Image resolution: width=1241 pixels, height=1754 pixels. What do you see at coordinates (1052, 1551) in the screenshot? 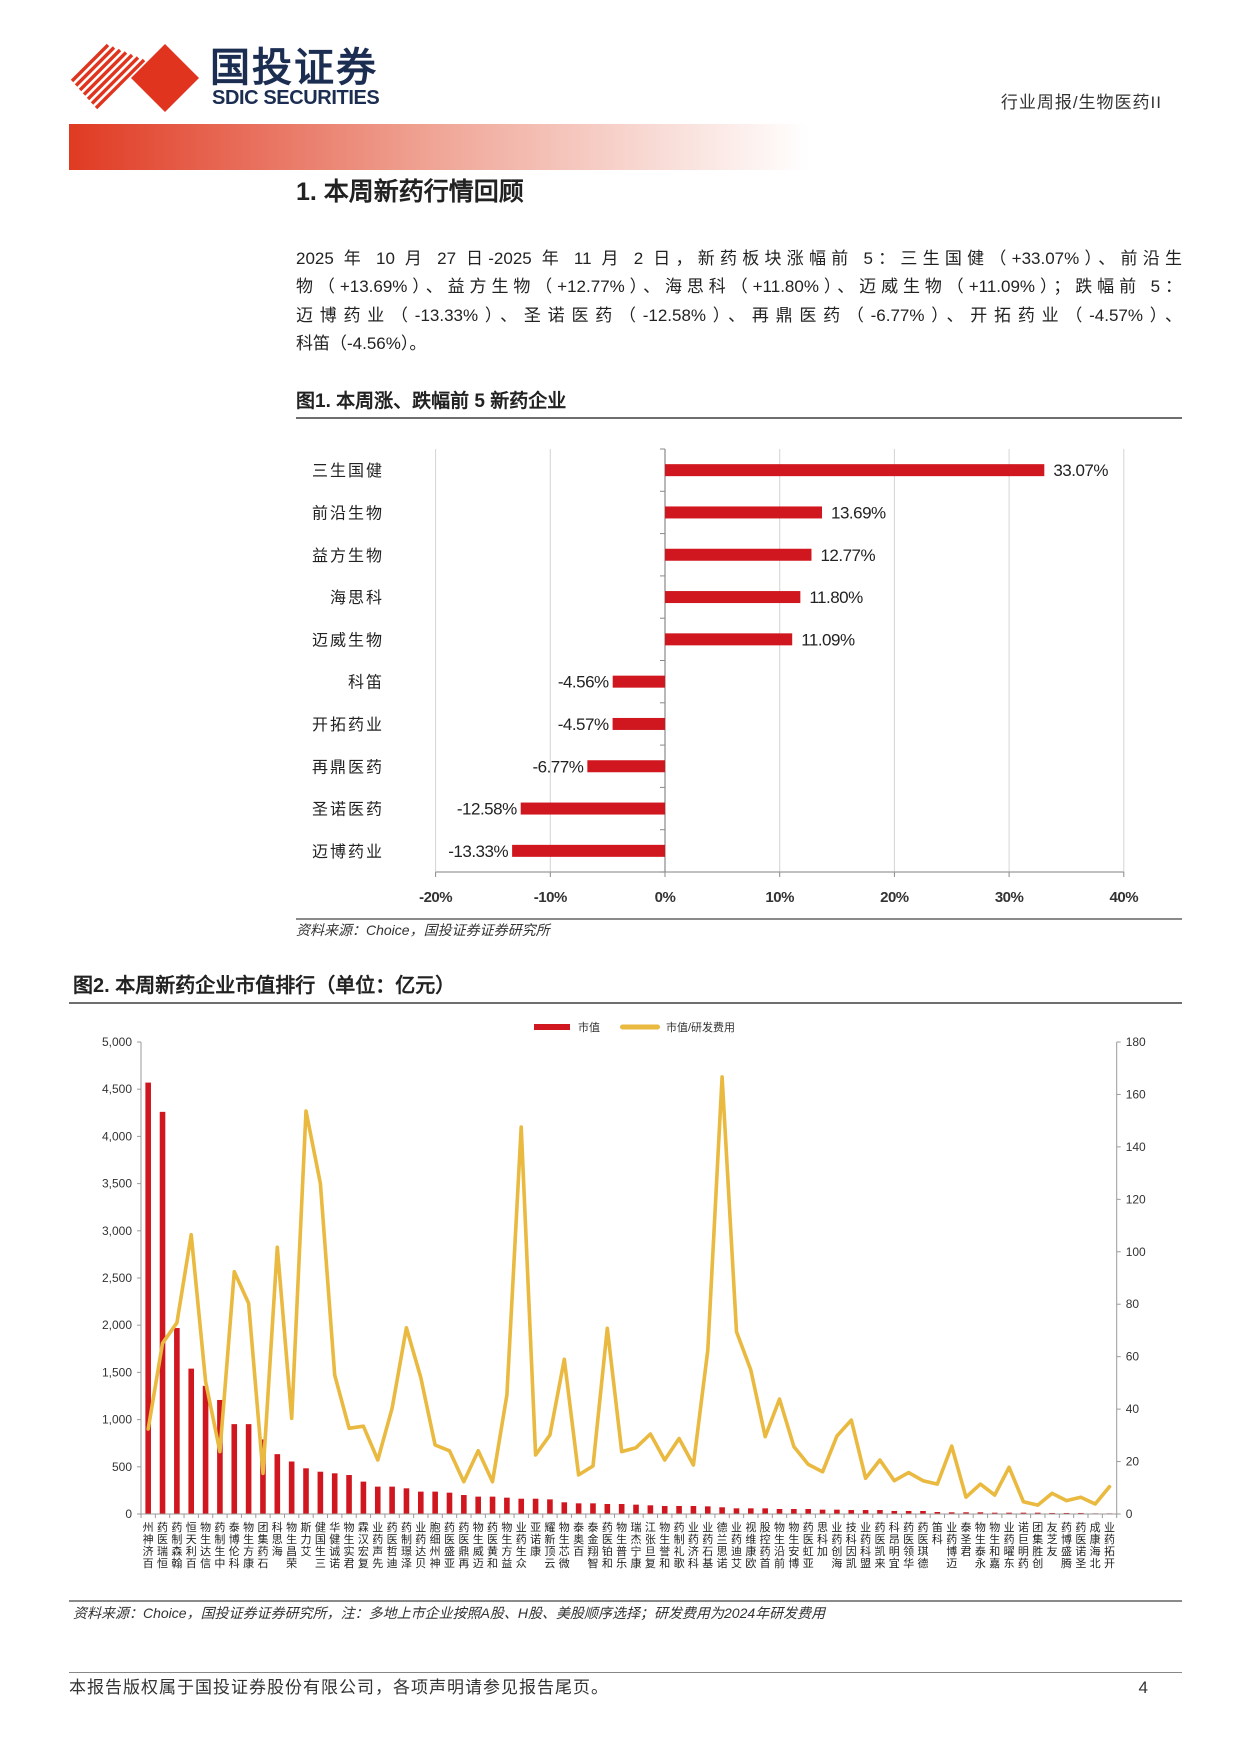
I see `category-label-char: 友` at bounding box center [1052, 1551].